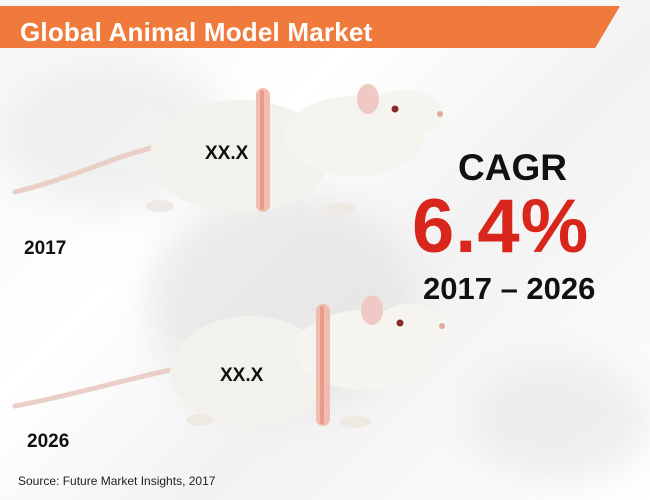  Describe the element at coordinates (501, 226) in the screenshot. I see `cagr-value: 6.4%` at that location.